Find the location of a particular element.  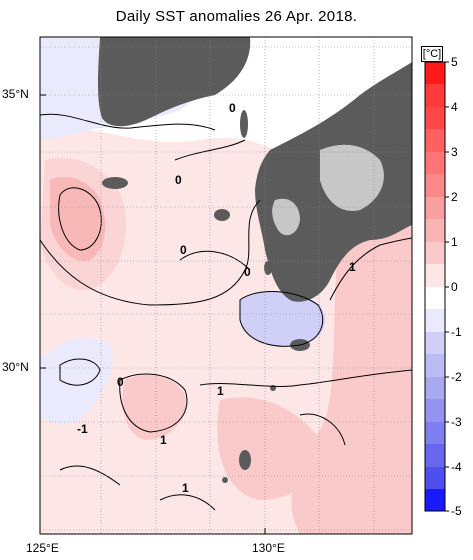

anomaly-pink-southeast is located at coordinates (269, 448).